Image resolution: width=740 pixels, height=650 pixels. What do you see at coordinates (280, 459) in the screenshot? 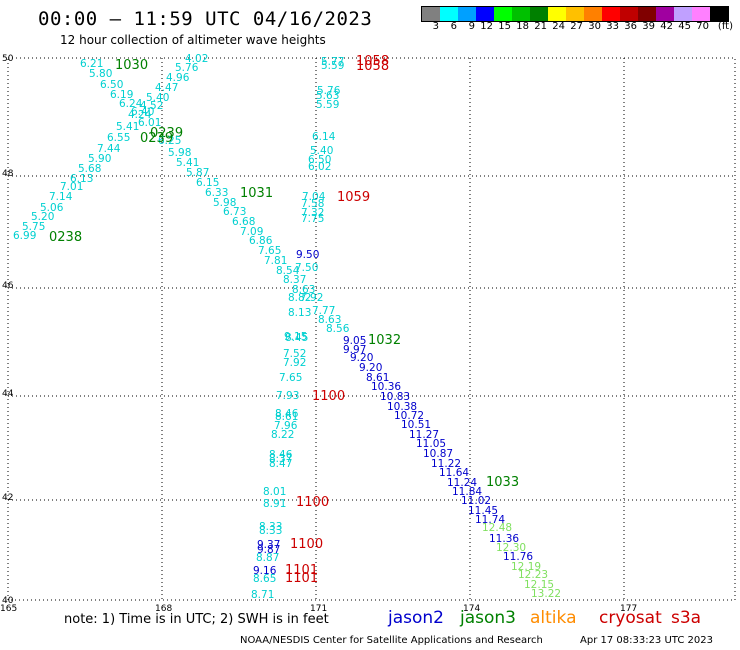
I see `swh-value-track-c: 8.37` at bounding box center [280, 459].